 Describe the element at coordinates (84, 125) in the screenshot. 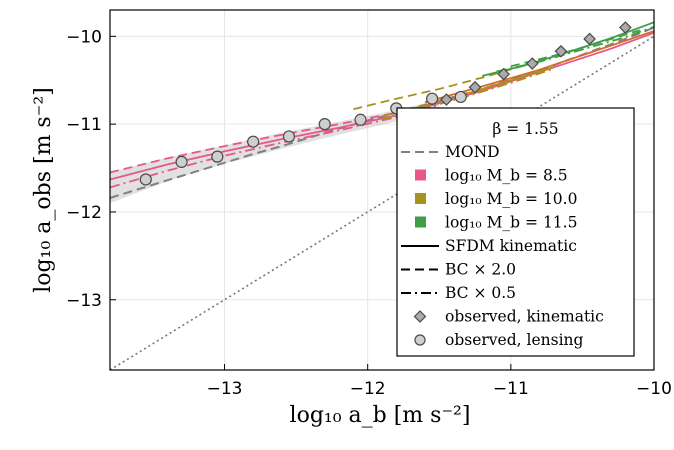

I see `y-tick-label: −11` at that location.